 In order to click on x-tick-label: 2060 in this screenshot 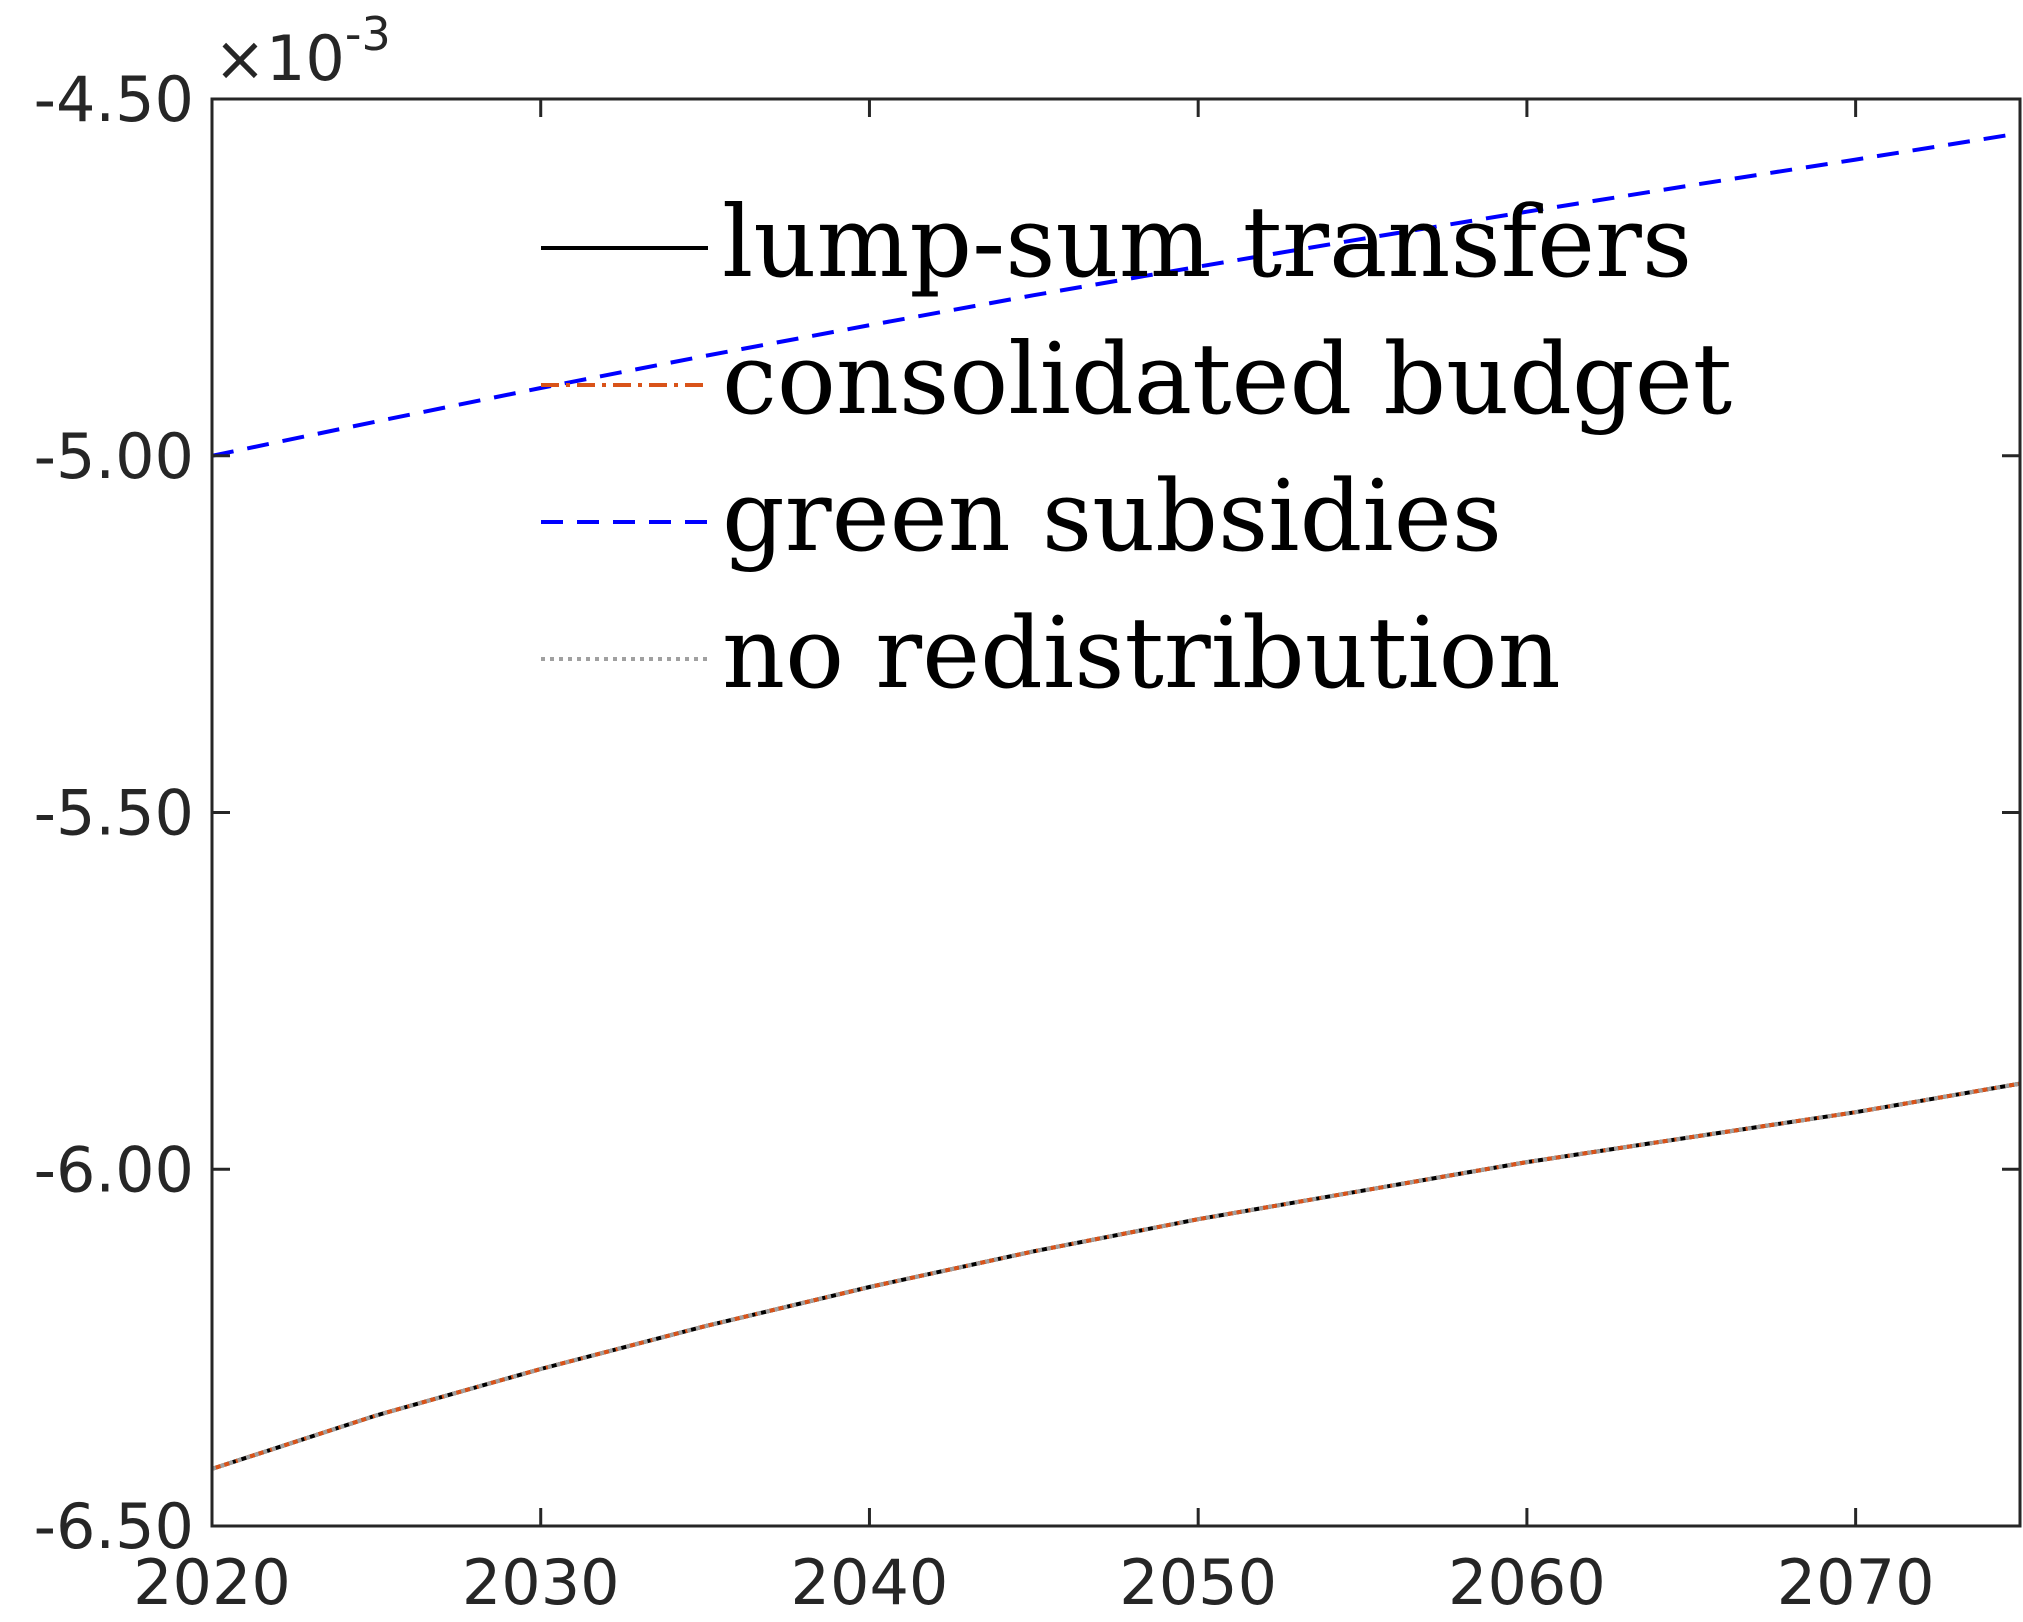, I will do `click(1527, 1582)`.